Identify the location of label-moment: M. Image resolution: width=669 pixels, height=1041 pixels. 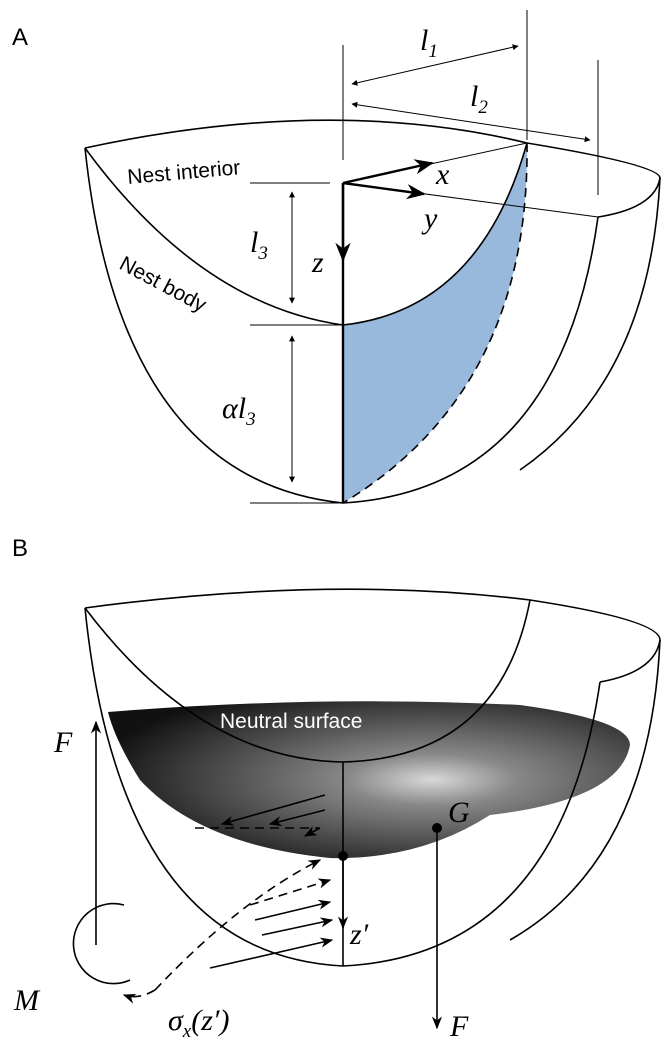
(27, 1000).